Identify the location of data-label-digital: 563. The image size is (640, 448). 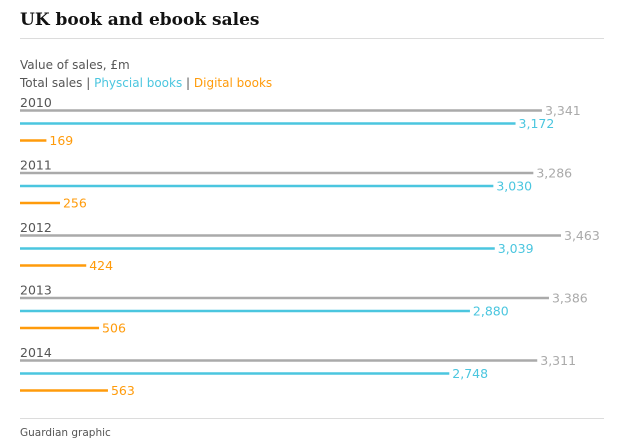
(123, 390).